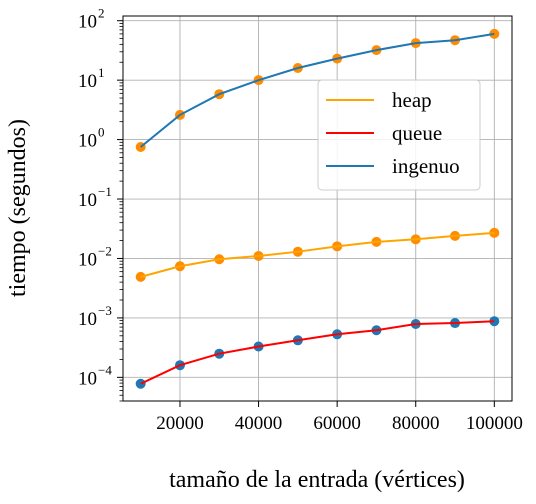  Describe the element at coordinates (18, 208) in the screenshot. I see `y-axis-label: tiempo (segundos)` at that location.